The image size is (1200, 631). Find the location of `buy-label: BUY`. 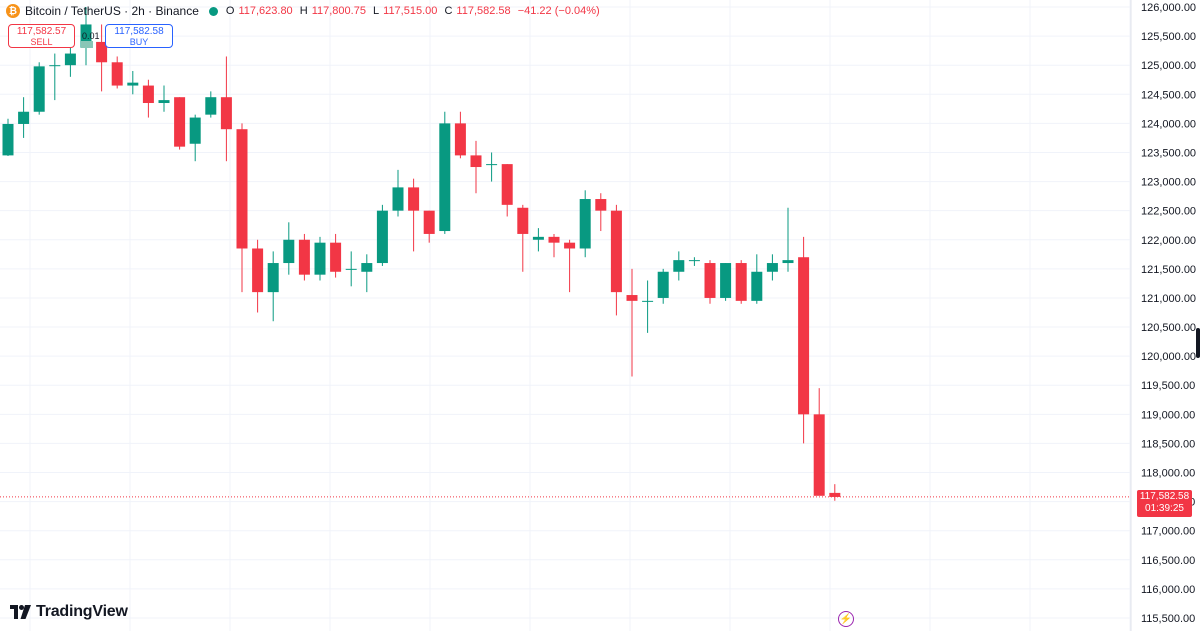

buy-label: BUY is located at coordinates (139, 42).